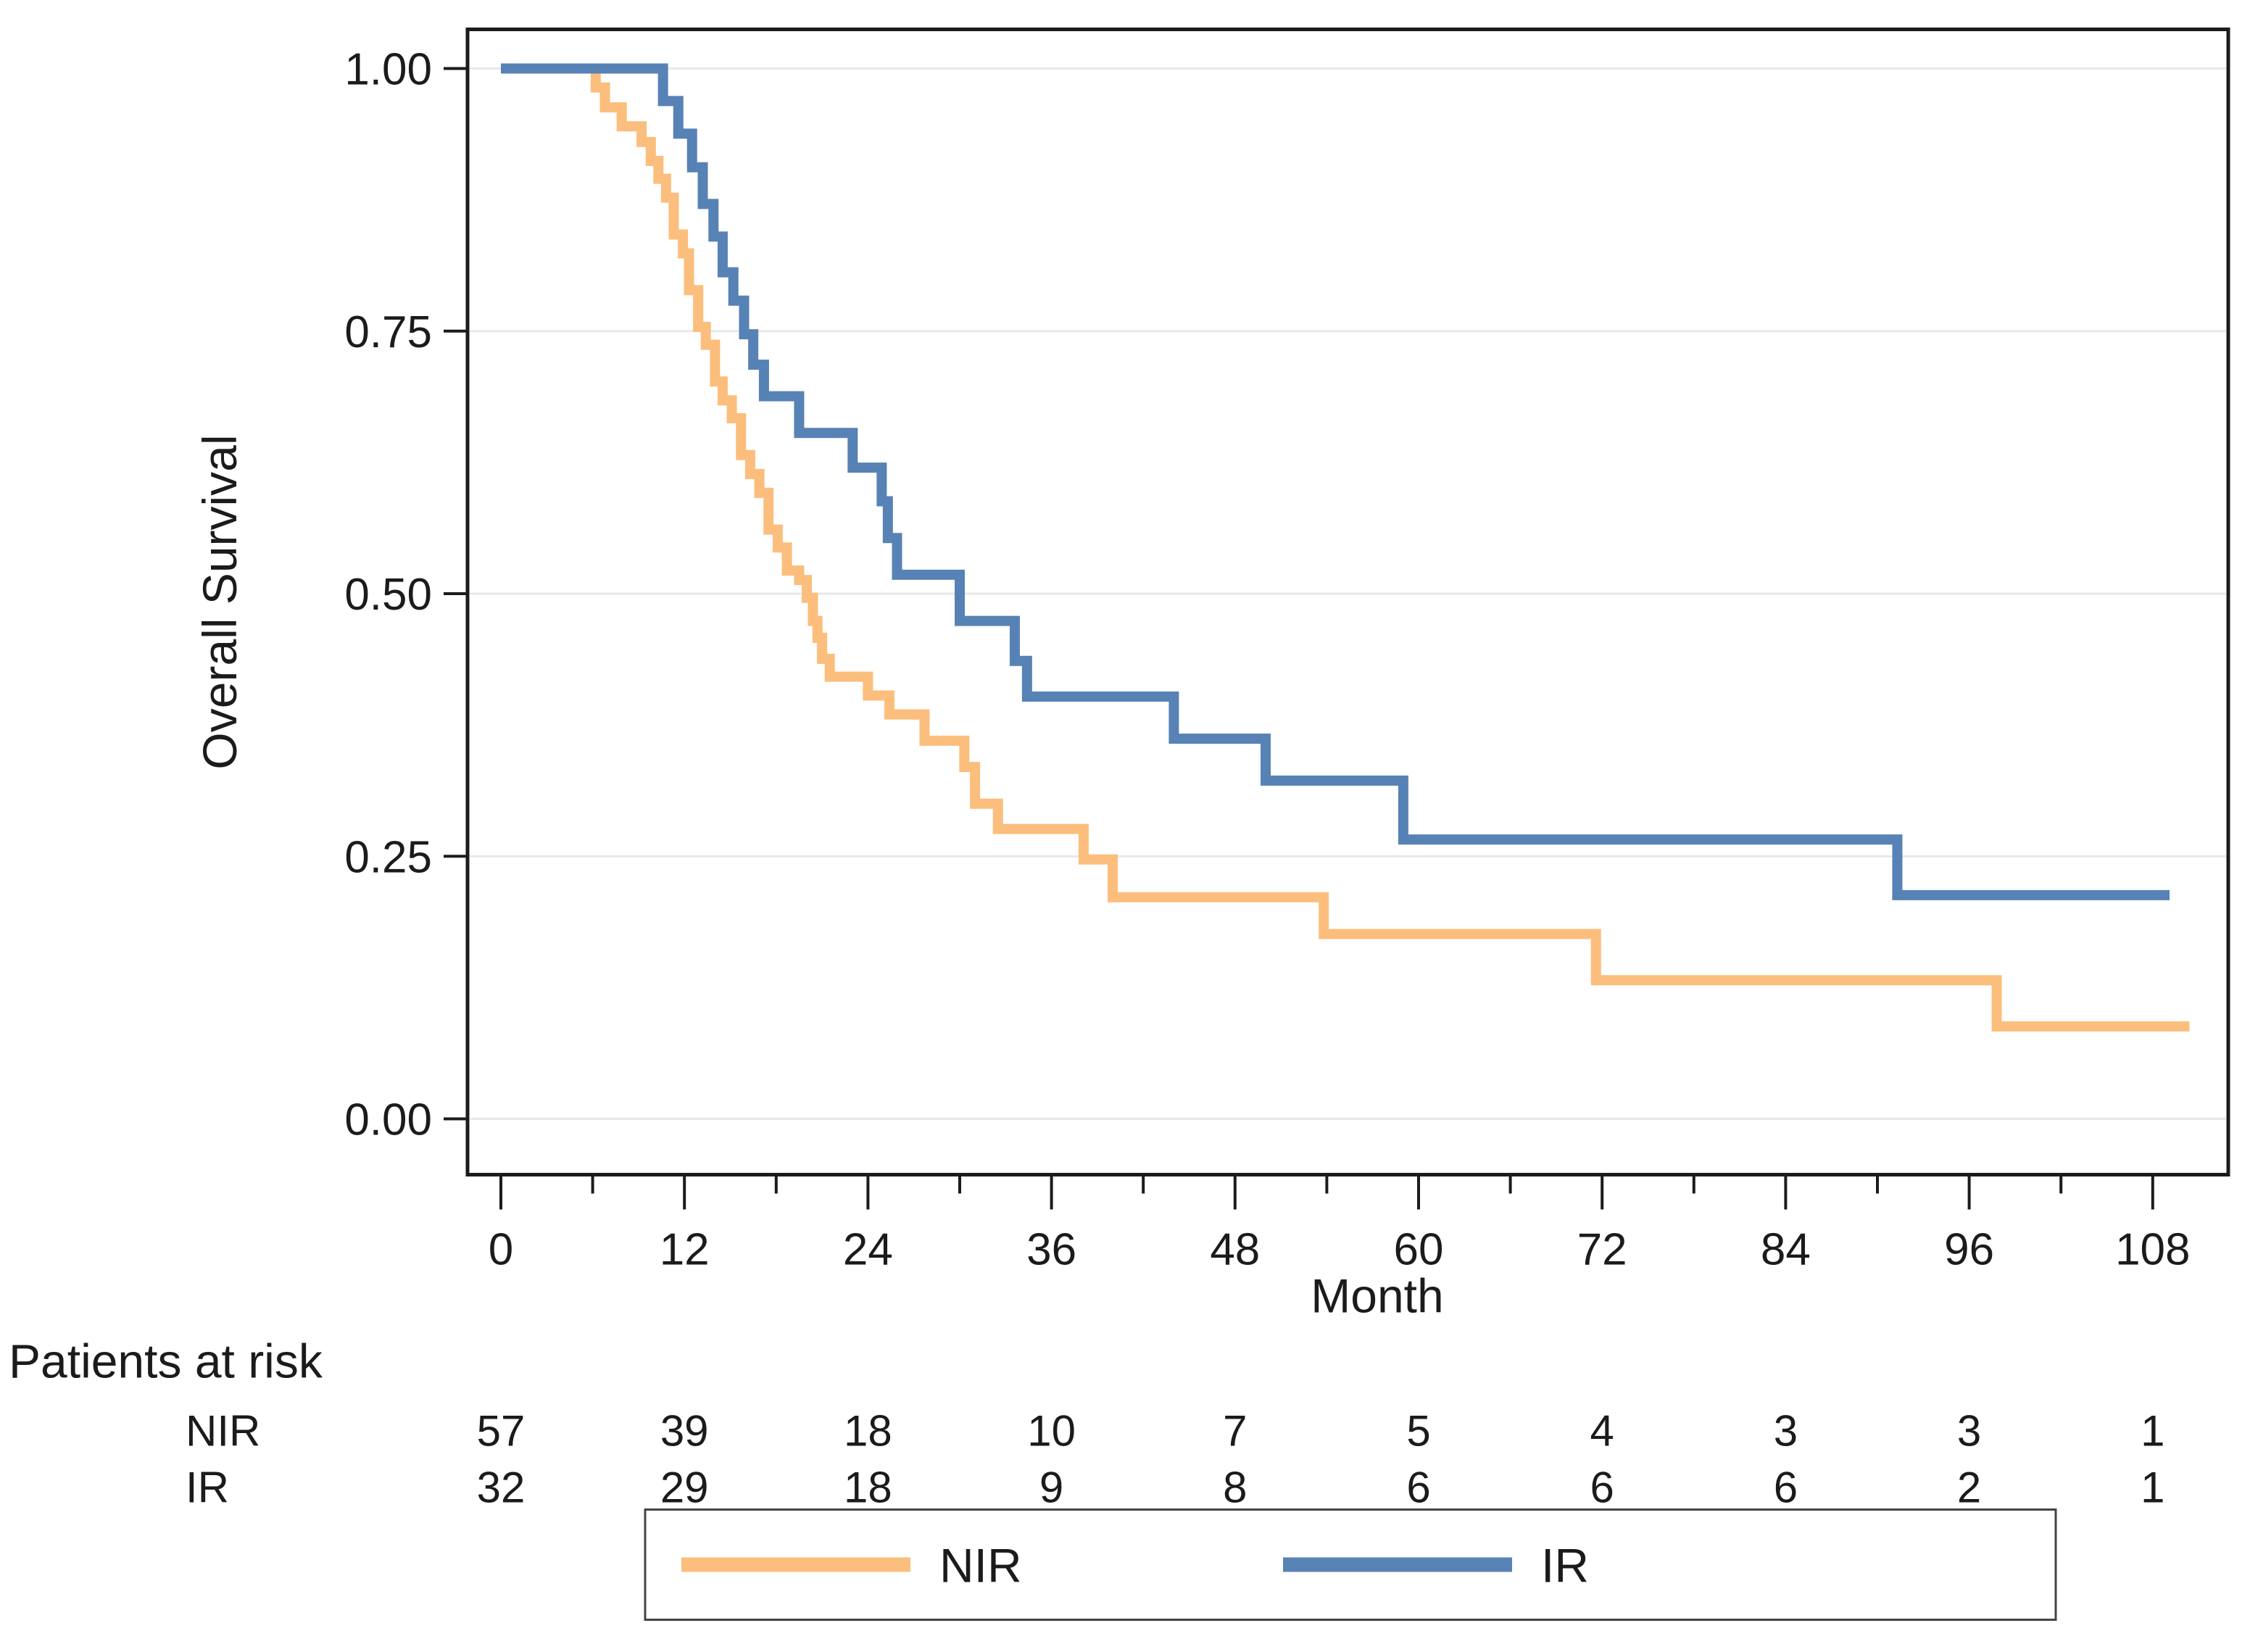 Image resolution: width=2250 pixels, height=1652 pixels. What do you see at coordinates (388, 70) in the screenshot?
I see `y-tick-label: 1.00` at bounding box center [388, 70].